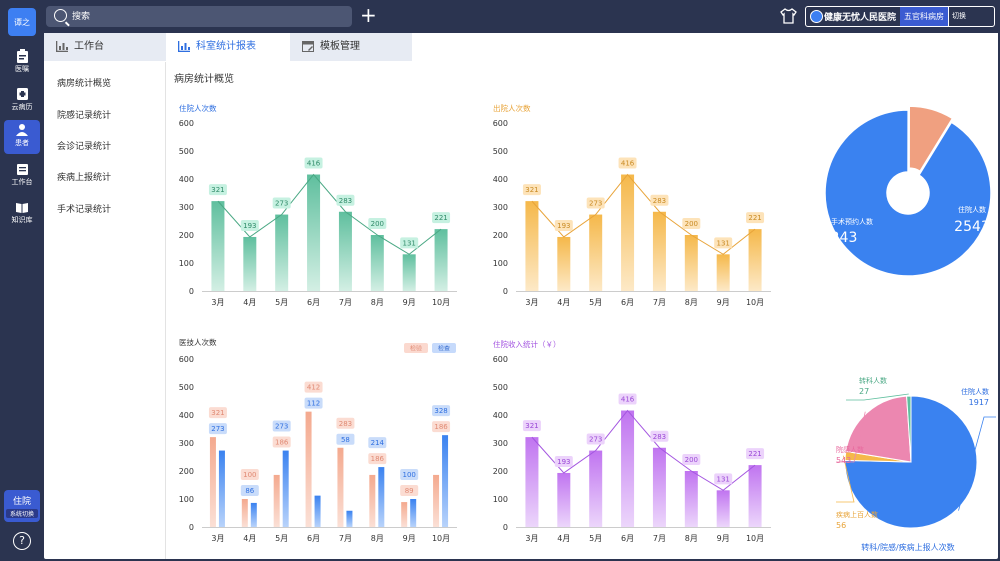 The height and width of the screenshot is (561, 1000). What do you see at coordinates (186, 415) in the screenshot?
I see `y-tick-label: 400` at bounding box center [186, 415].